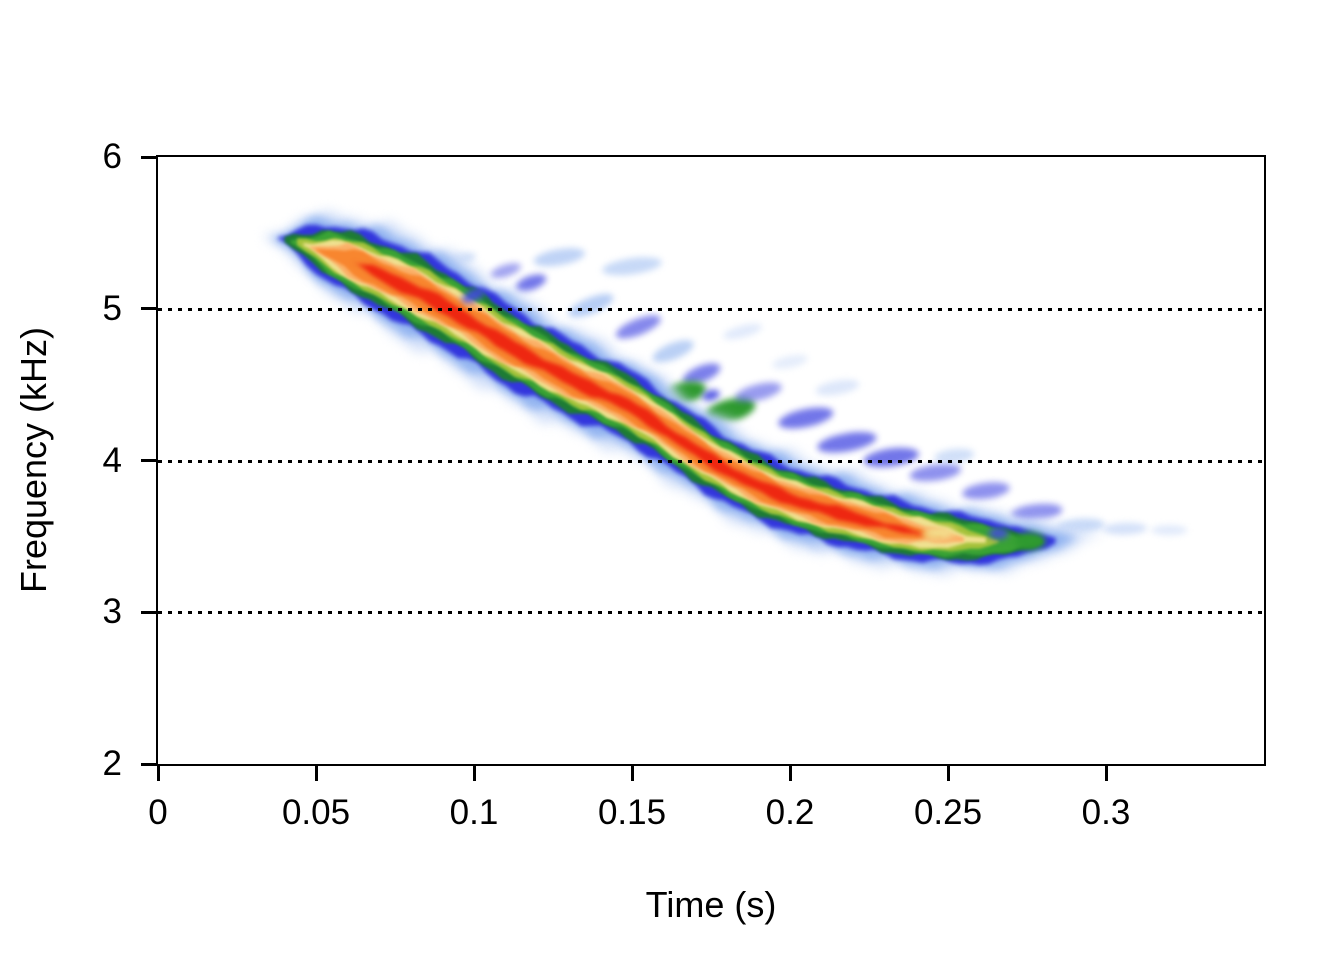 This screenshot has height=960, width=1344. What do you see at coordinates (112, 156) in the screenshot?
I see `y-tick-label: 6` at bounding box center [112, 156].